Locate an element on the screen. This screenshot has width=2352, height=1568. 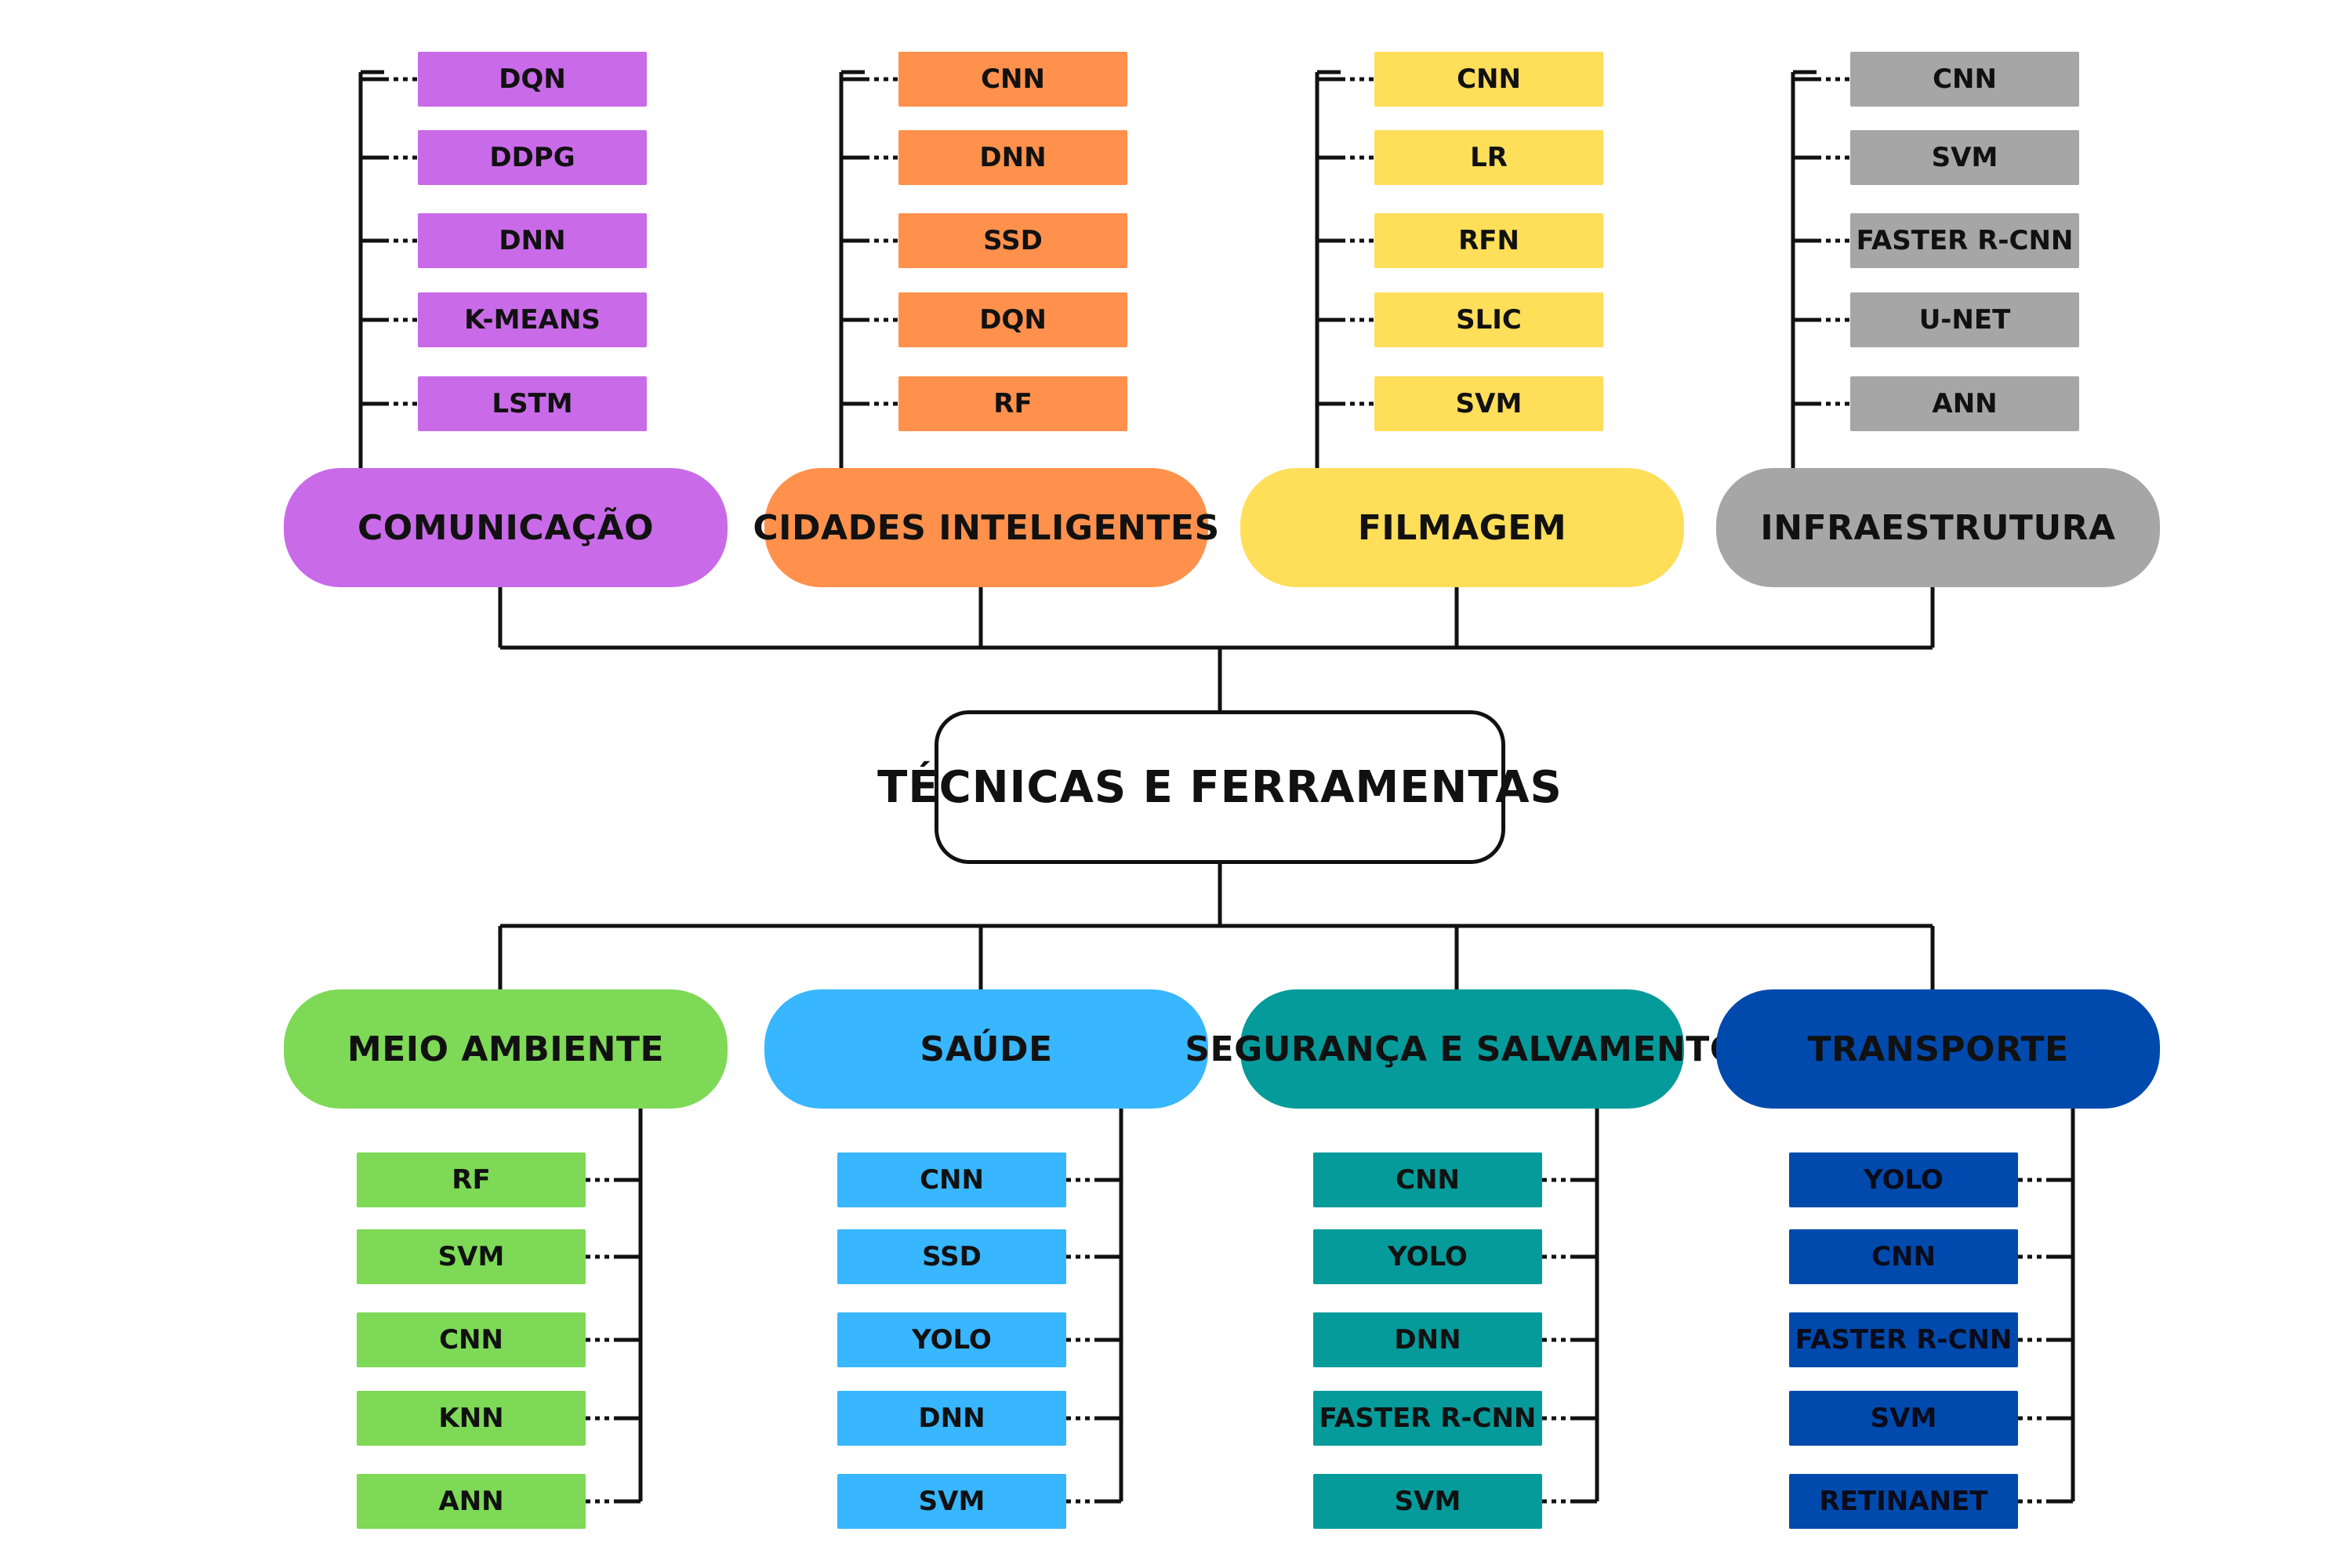
category-infraestrutura: INFRAESTRUTURA is located at coordinates (1938, 527).